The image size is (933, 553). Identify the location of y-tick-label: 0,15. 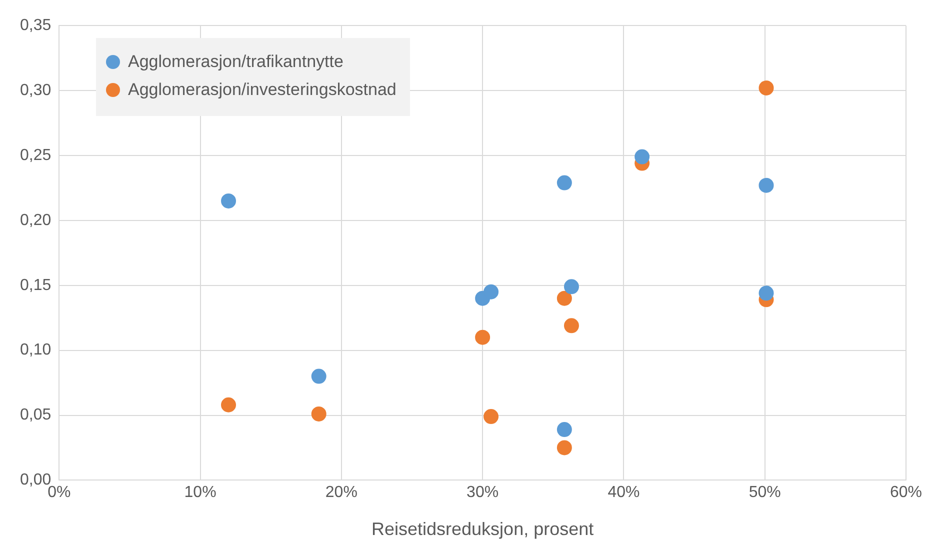
(36, 285).